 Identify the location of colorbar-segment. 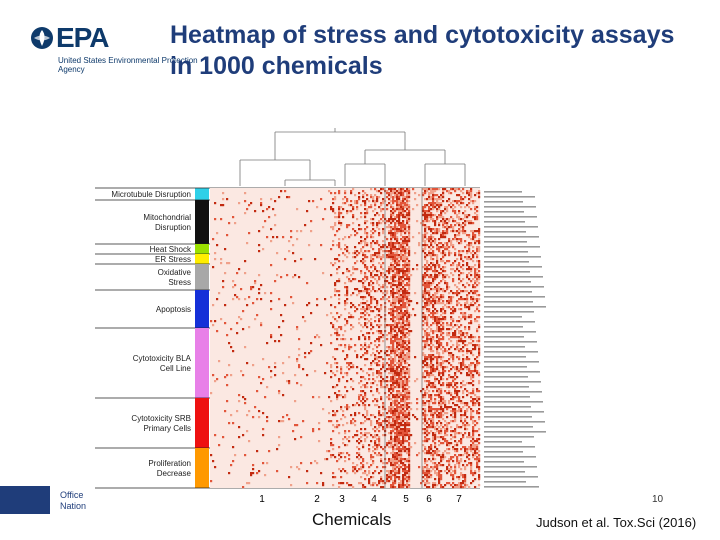
(202, 468).